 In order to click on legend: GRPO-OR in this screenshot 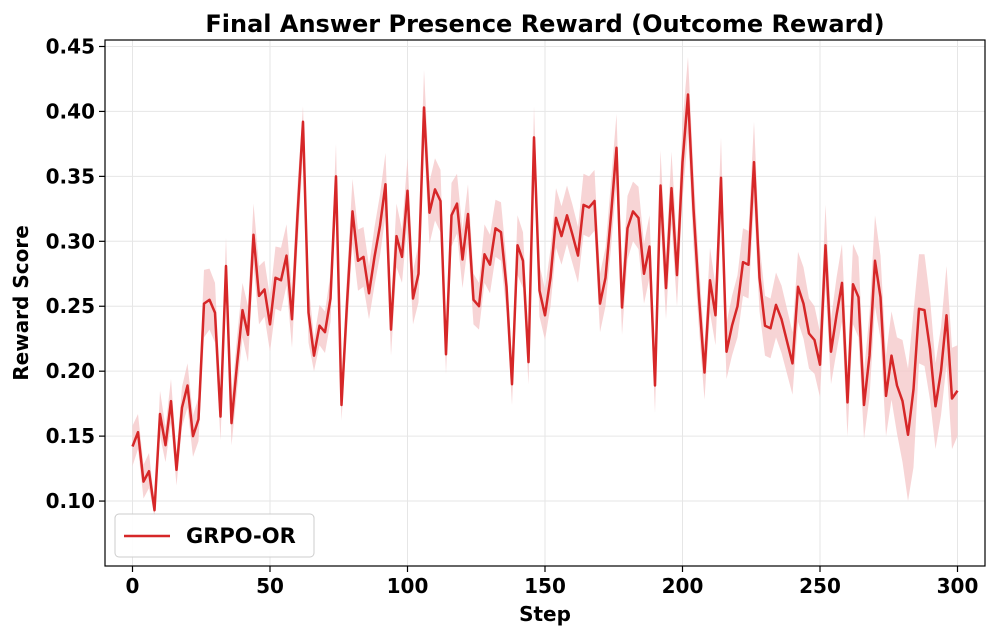, I will do `click(214, 535)`.